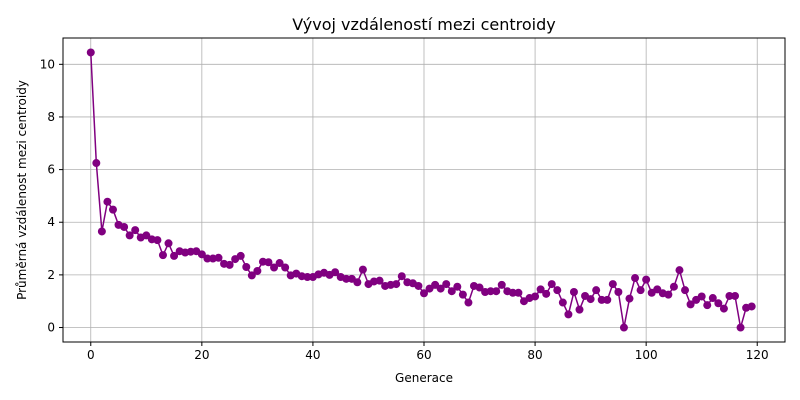 The height and width of the screenshot is (400, 800). I want to click on y-tick-label: 8, so click(51, 117).